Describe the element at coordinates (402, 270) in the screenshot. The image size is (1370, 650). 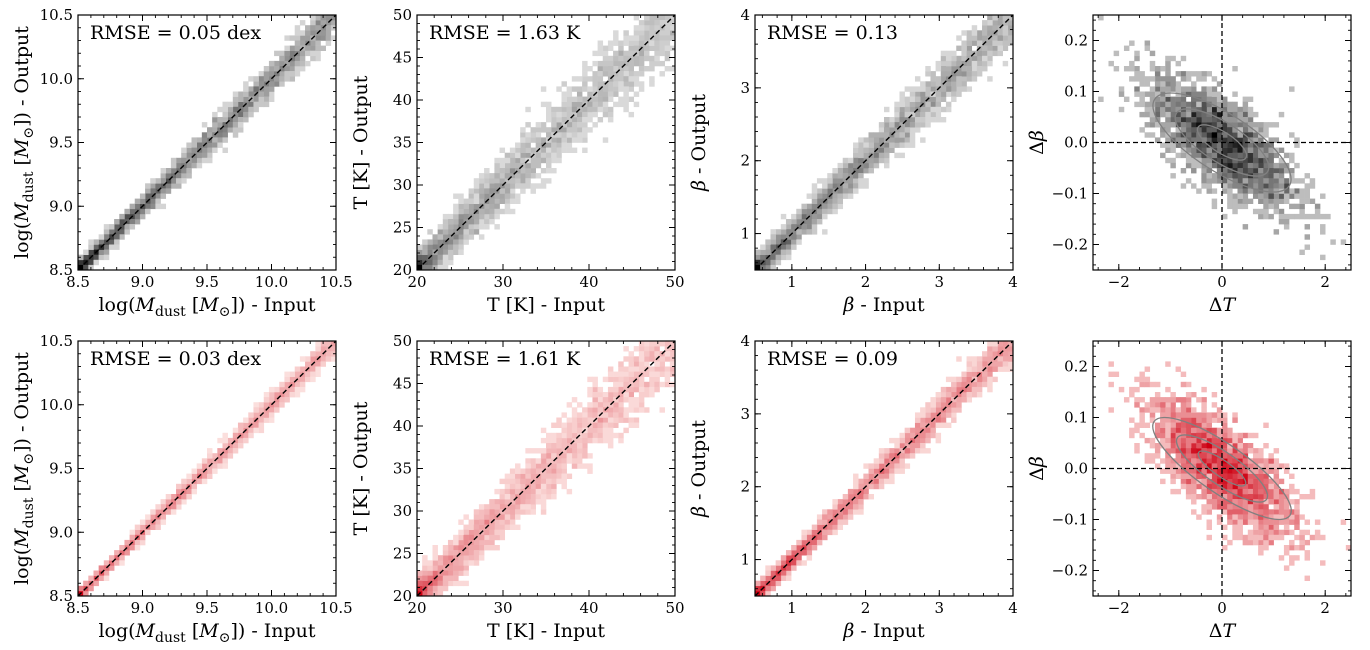
I see `y-tick-label: 20` at that location.